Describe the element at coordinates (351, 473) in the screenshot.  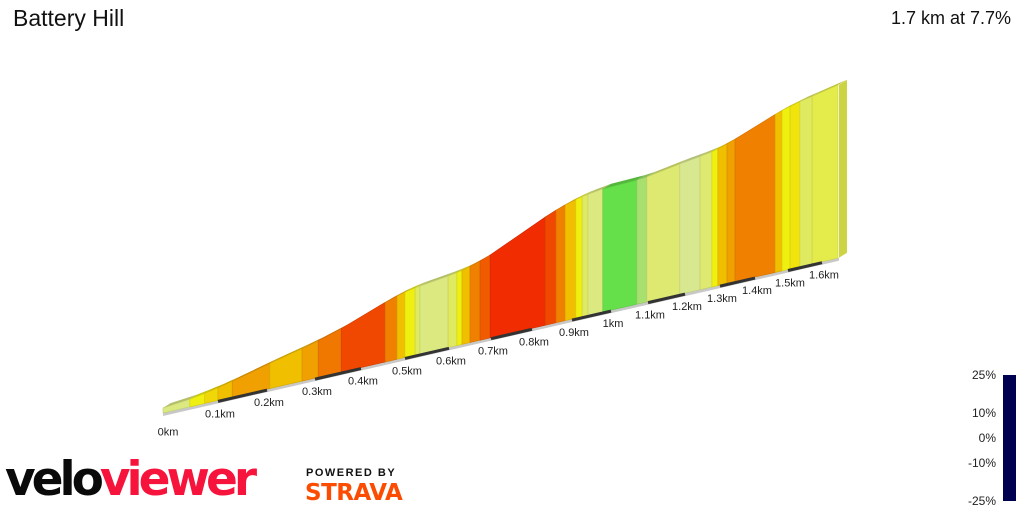
I see `powered-by-label: POWERED BY` at that location.